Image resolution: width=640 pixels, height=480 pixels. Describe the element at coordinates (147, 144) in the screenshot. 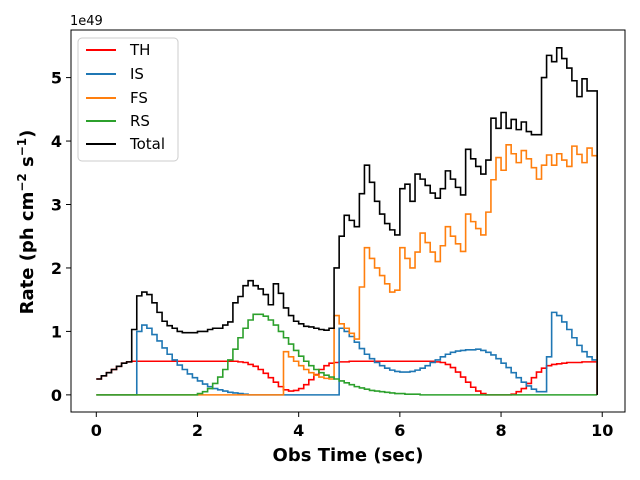

I see `legend-label-total: Total` at that location.